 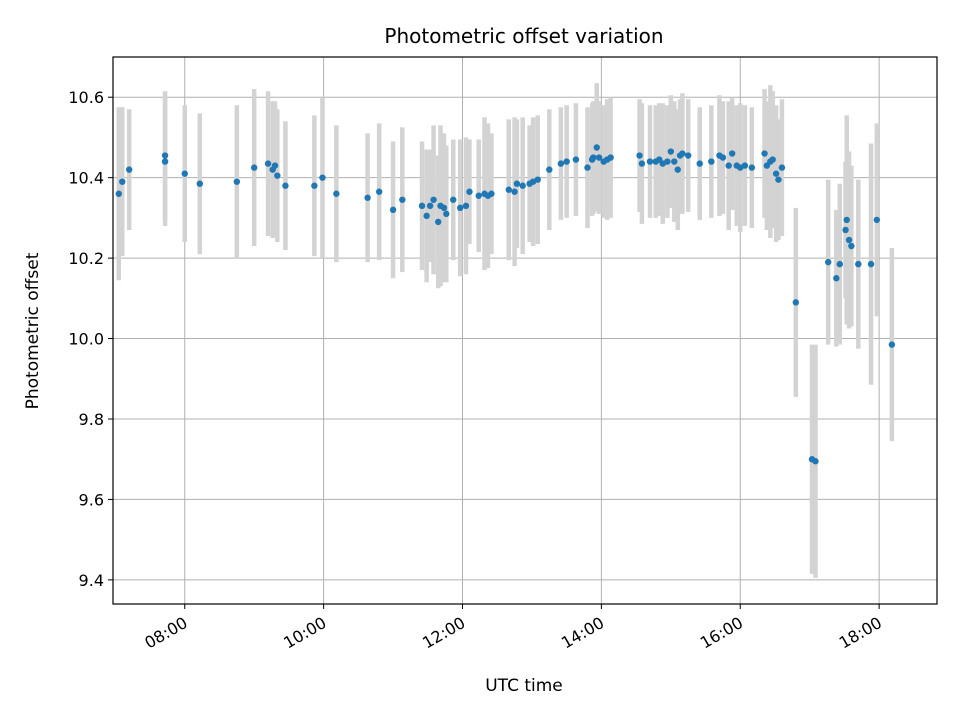 I want to click on y-axis-ticks: 9.4 9.6 9.8 10.0 10.2 10.4 10.6, so click(x=90, y=339).